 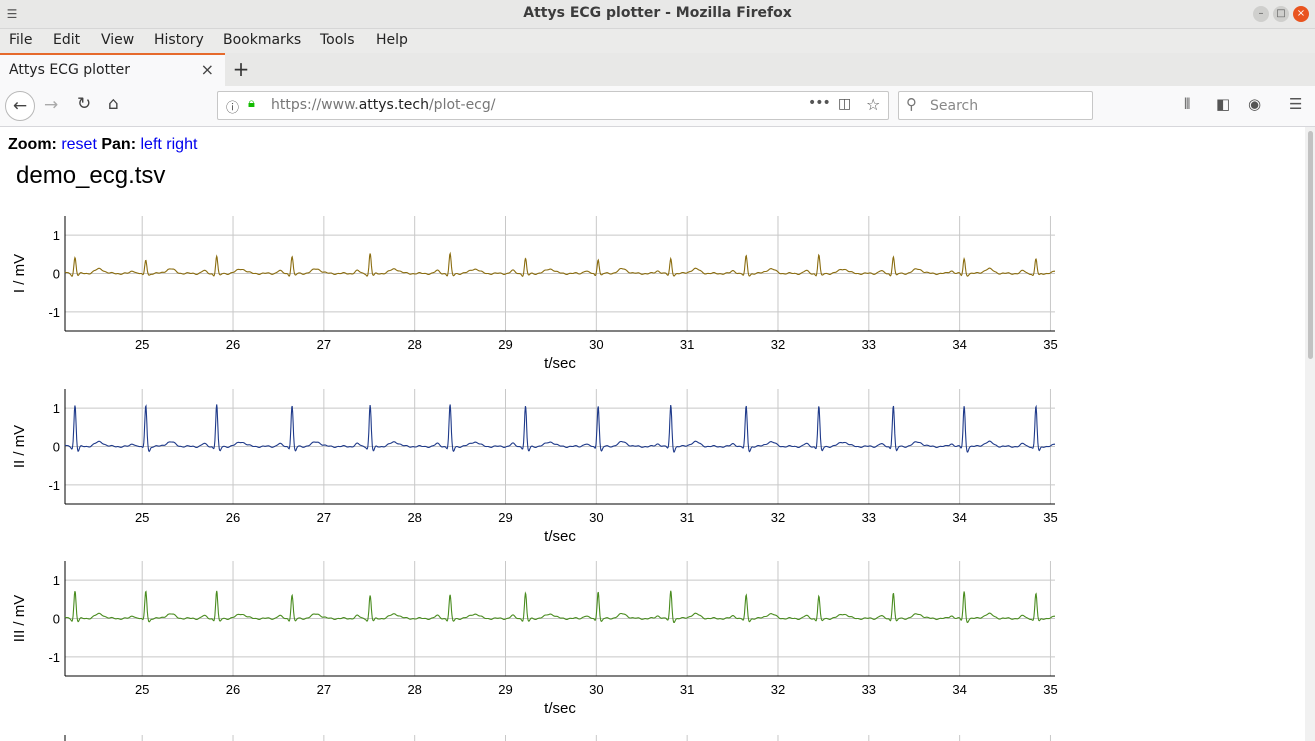 I want to click on menu-file: File, so click(x=21, y=40).